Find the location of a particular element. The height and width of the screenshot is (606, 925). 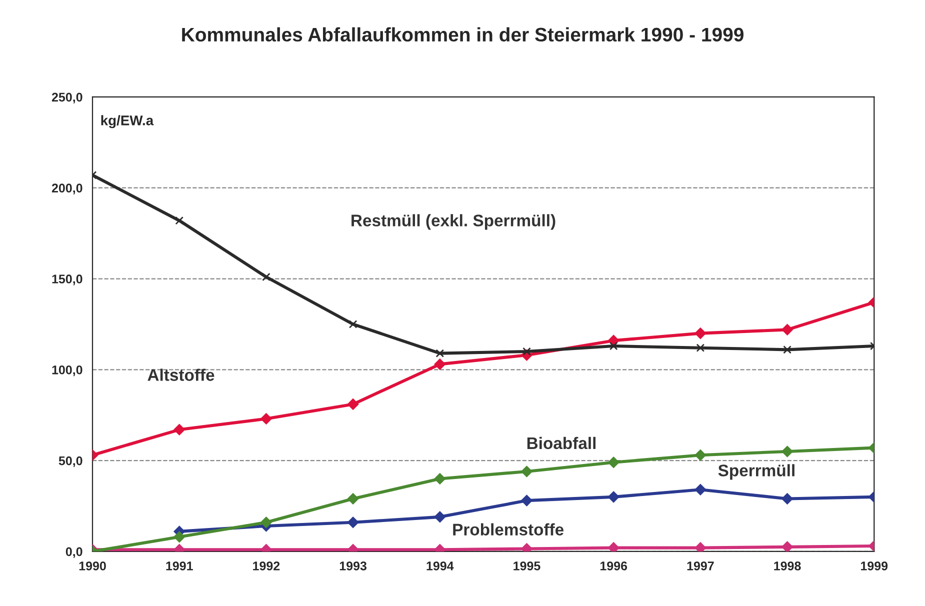

y-tick-label: 150,0 is located at coordinates (67, 280).